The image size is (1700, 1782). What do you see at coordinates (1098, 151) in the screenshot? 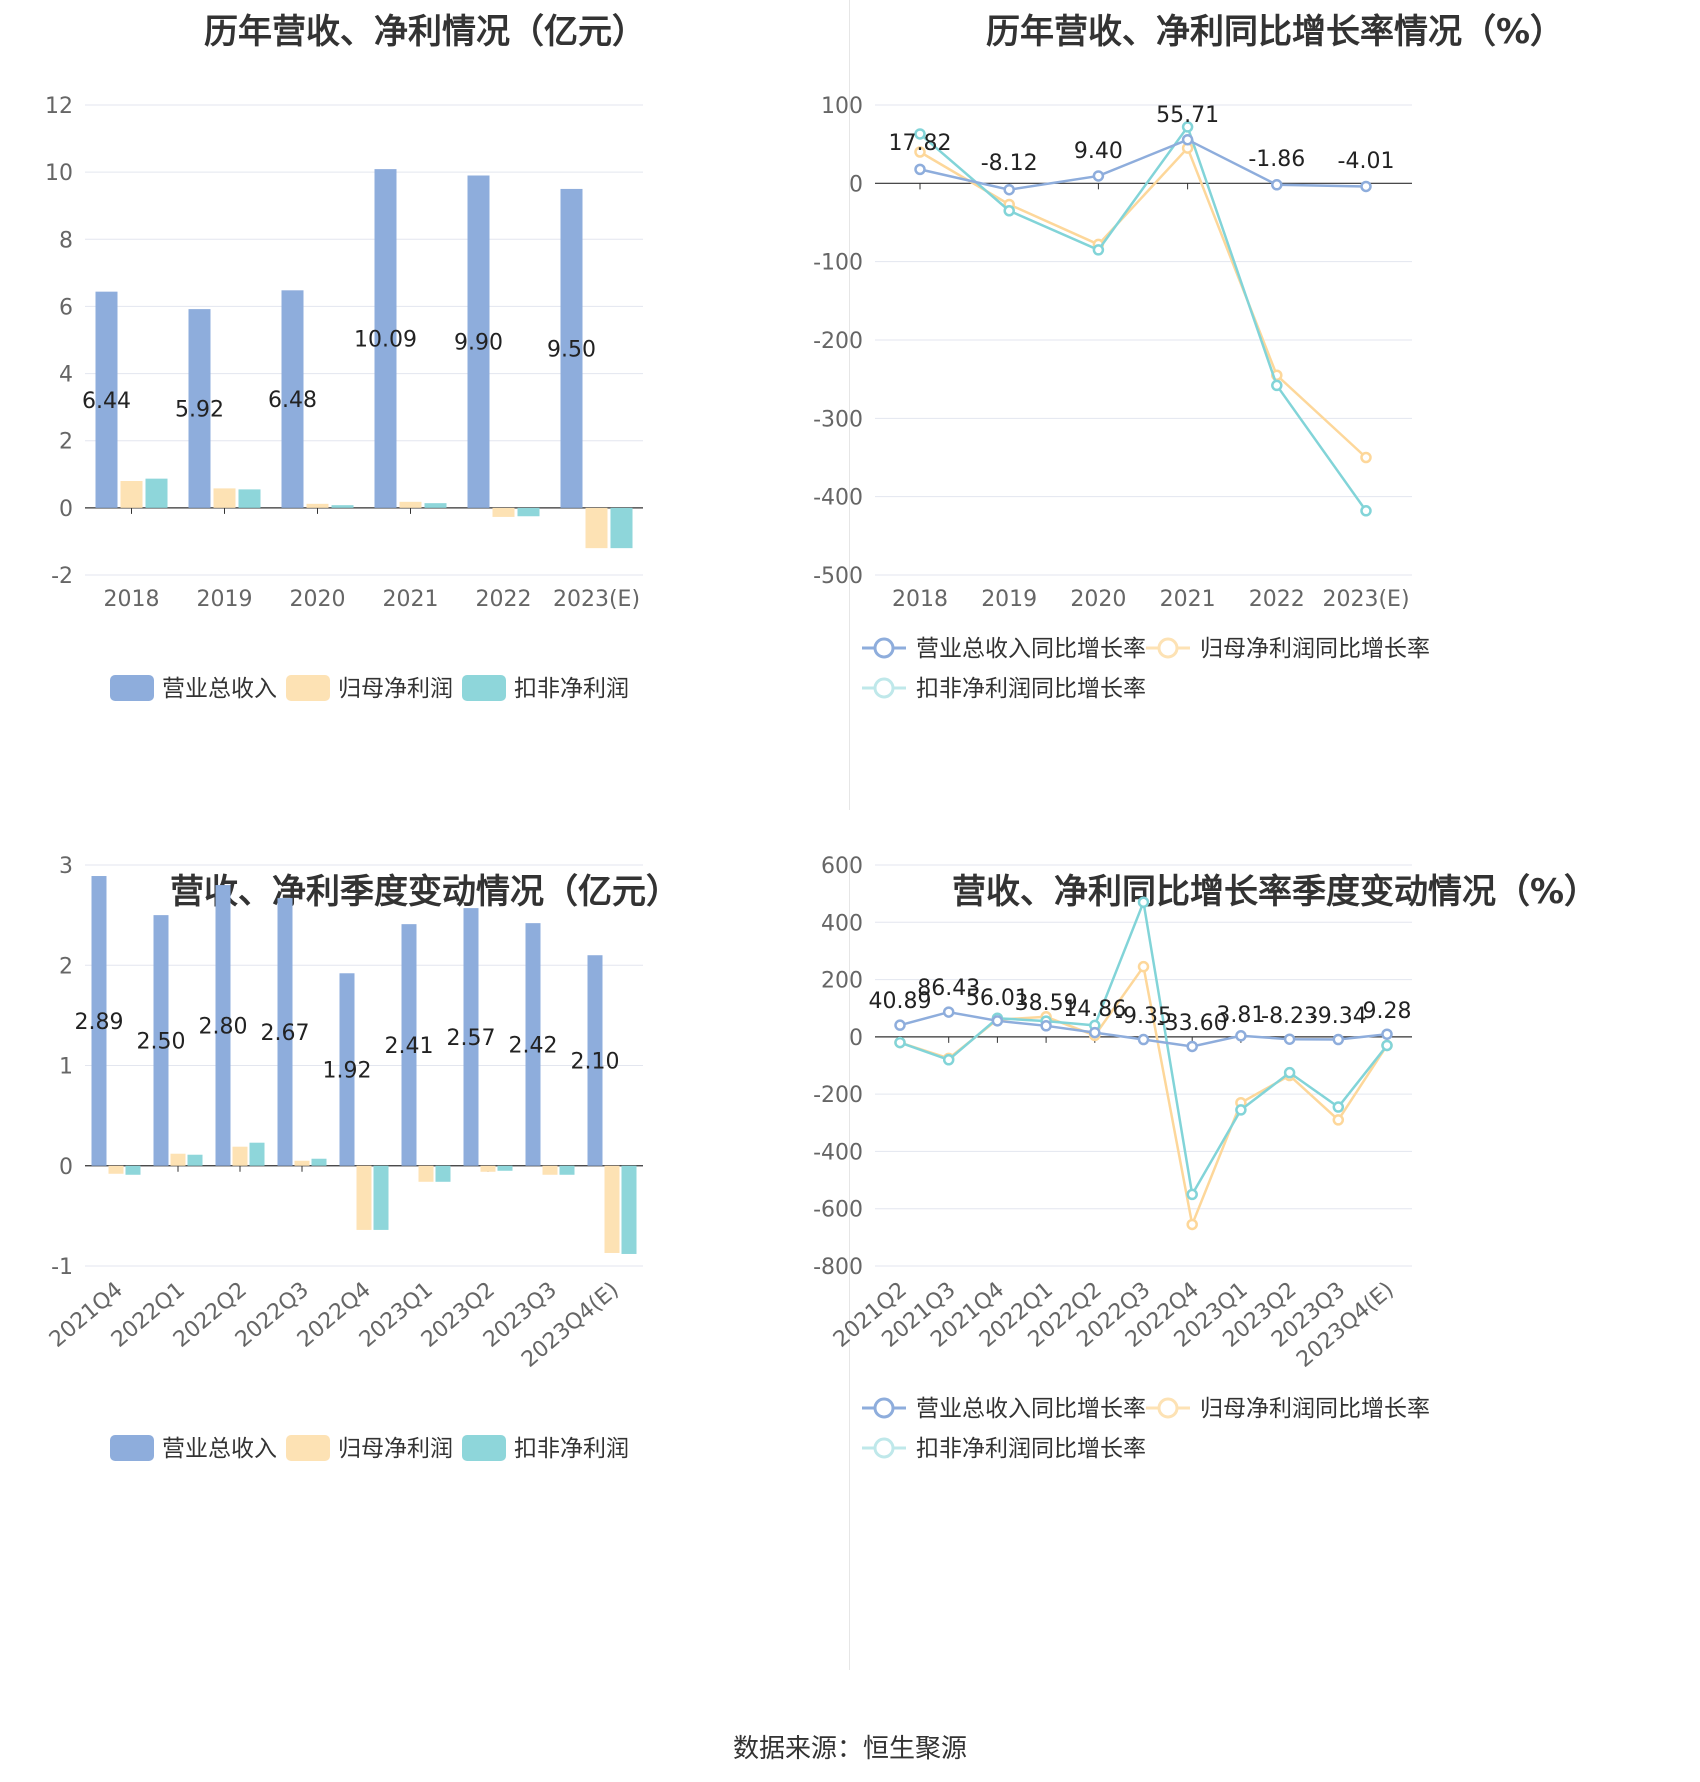
I see `point-data-label: 9.40` at bounding box center [1098, 151].